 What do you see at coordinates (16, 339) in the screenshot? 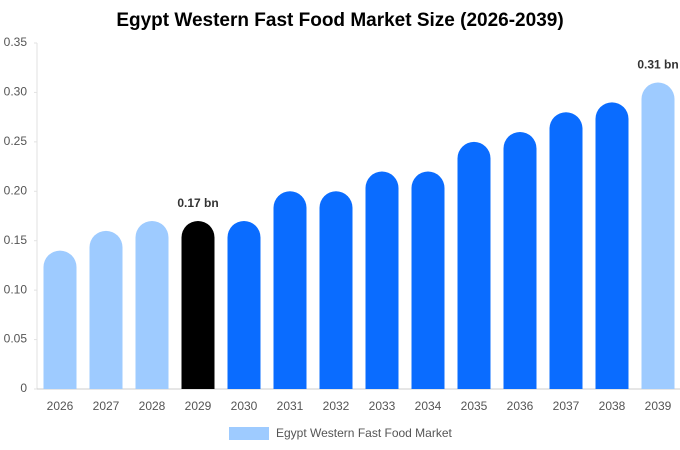
I see `y-tick-label: 0.05` at bounding box center [16, 339].